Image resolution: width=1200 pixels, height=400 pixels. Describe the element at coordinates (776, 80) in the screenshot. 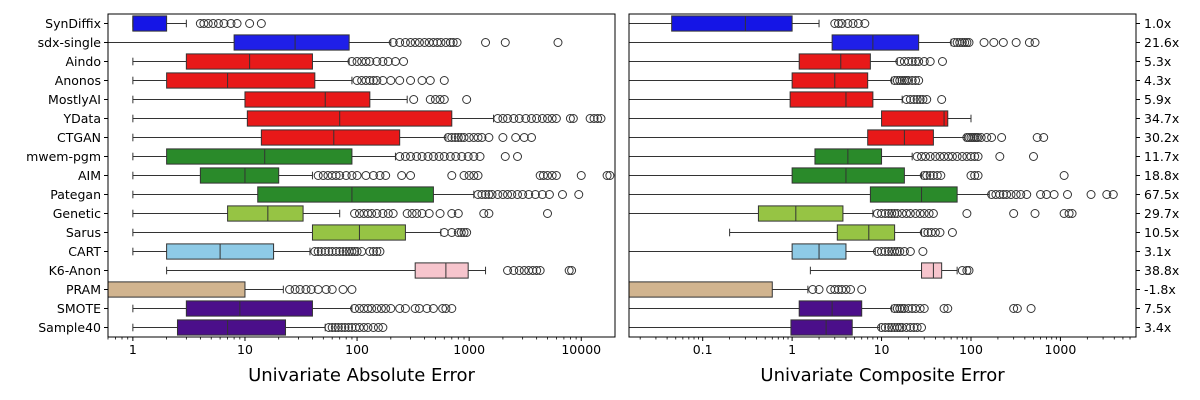

I see `box-Anonos` at that location.